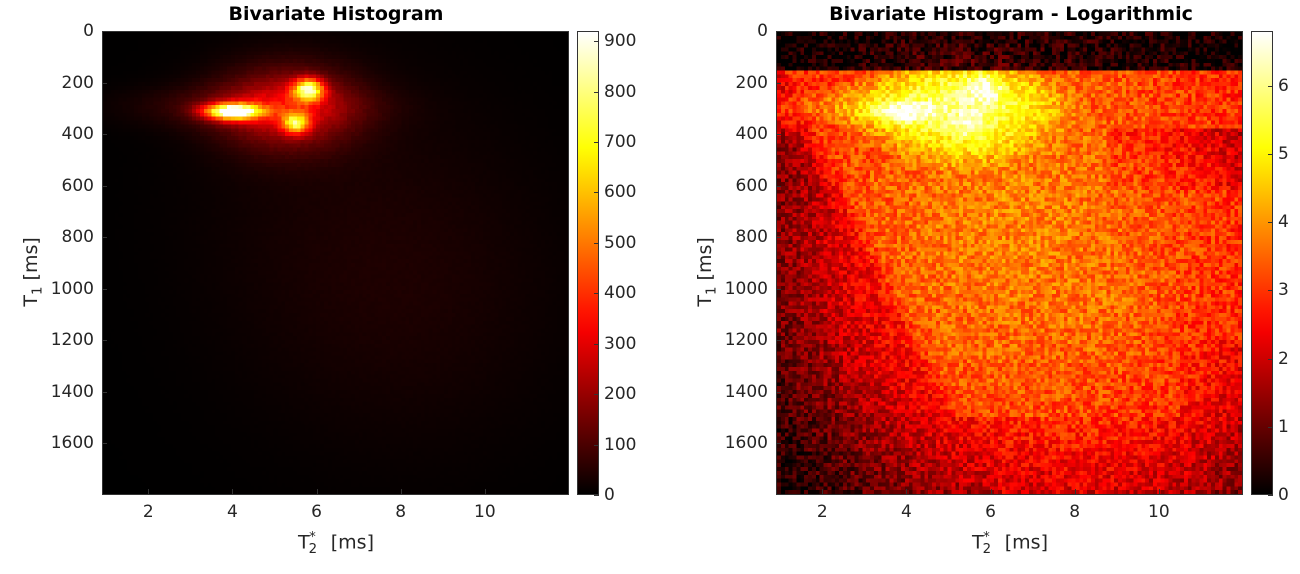 This screenshot has width=1300, height=574. Describe the element at coordinates (88, 31) in the screenshot. I see `y-tick-label: 0` at that location.